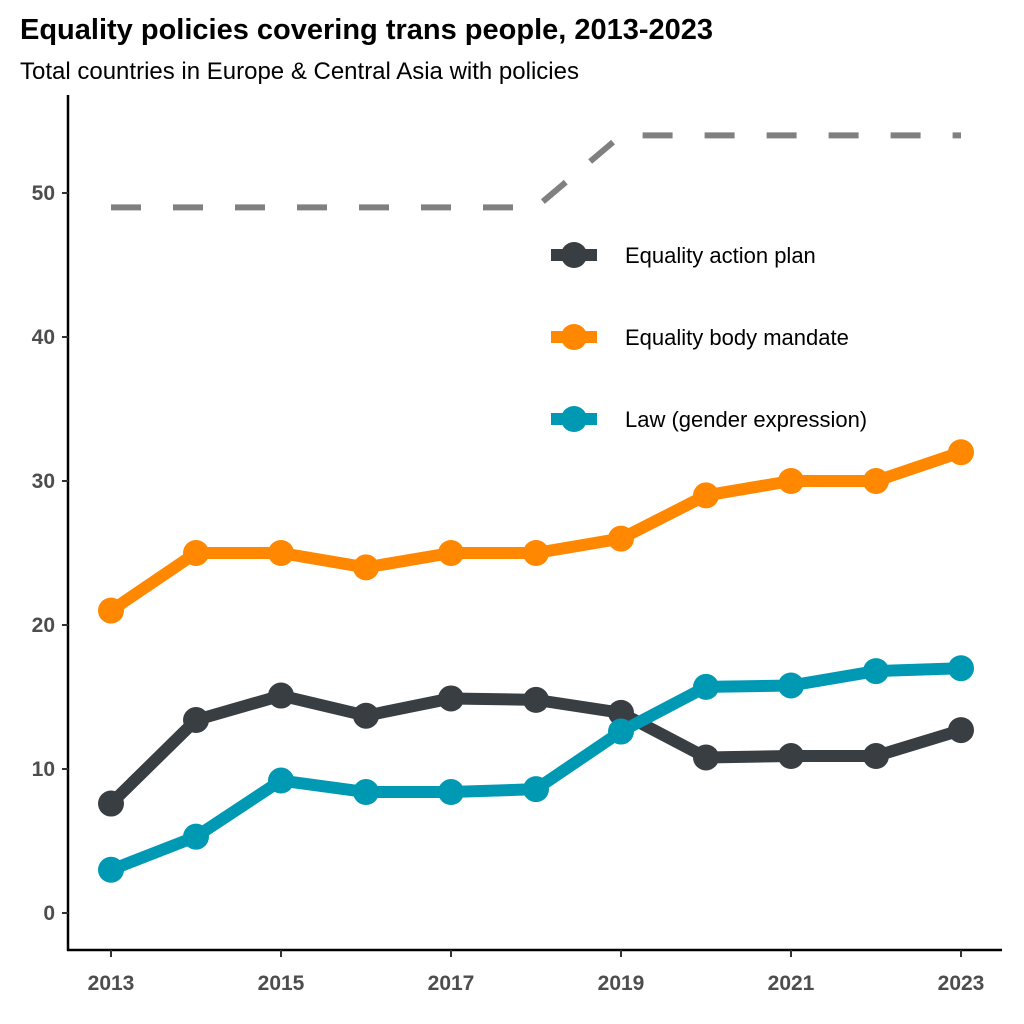 This screenshot has height=1024, width=1024. What do you see at coordinates (281, 983) in the screenshot?
I see `x-tick-label: 2015` at bounding box center [281, 983].